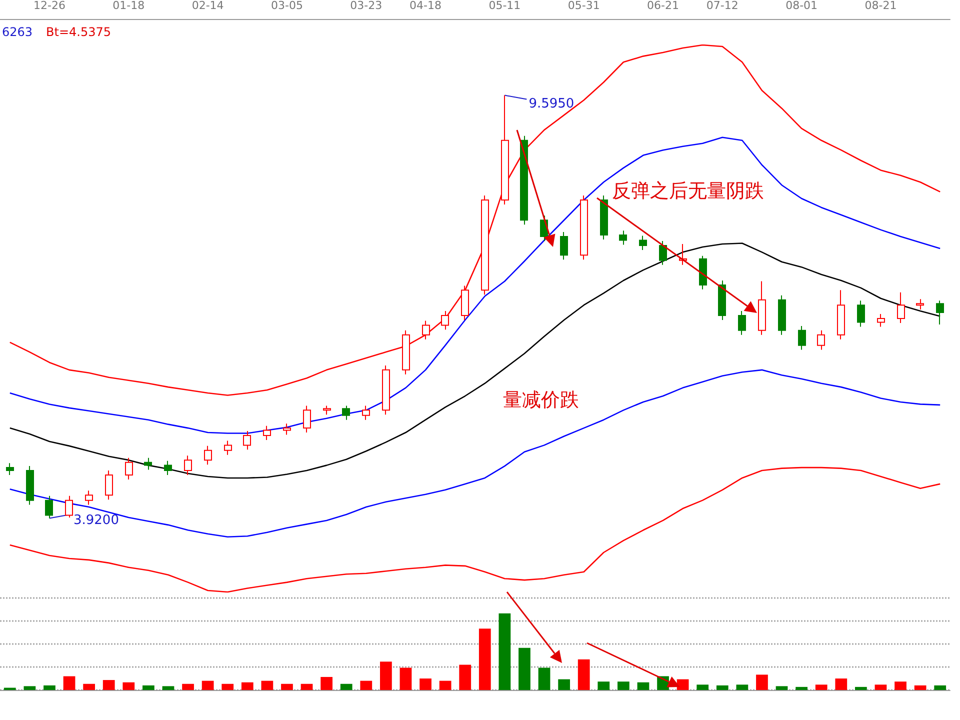 The image size is (960, 720). I want to click on x-tick-label: 08-01, so click(802, 6).